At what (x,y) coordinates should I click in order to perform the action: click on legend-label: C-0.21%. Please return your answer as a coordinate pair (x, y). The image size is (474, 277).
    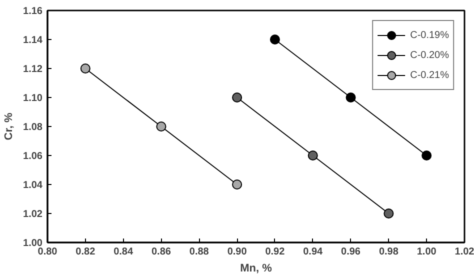
    Looking at the image, I should click on (429, 75).